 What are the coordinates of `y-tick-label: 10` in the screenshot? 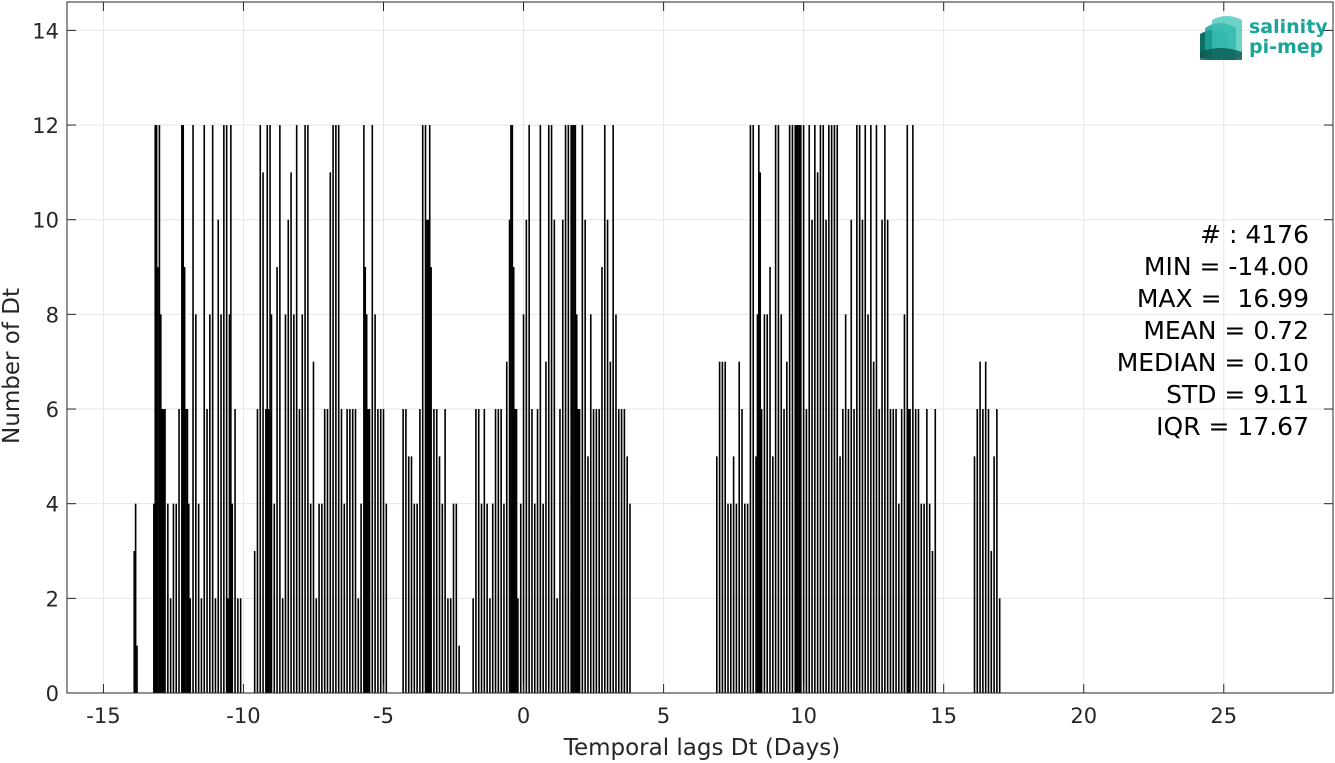 It's located at (45, 221).